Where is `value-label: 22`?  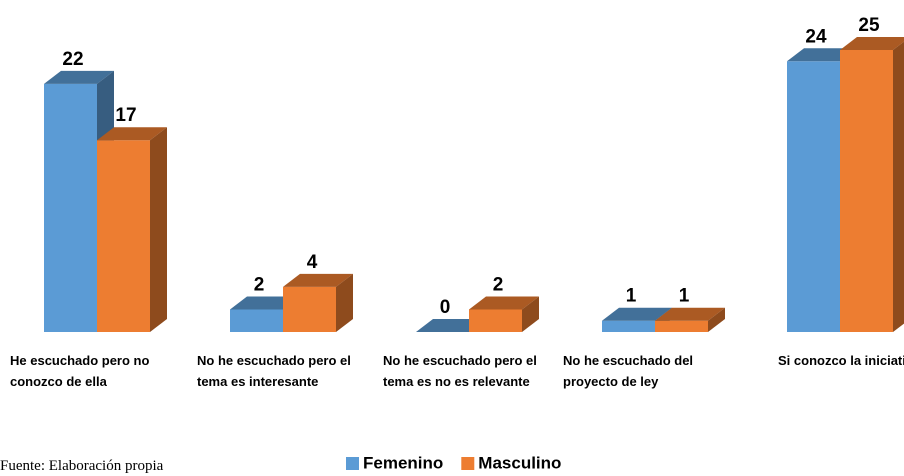
value-label: 22 is located at coordinates (72, 59).